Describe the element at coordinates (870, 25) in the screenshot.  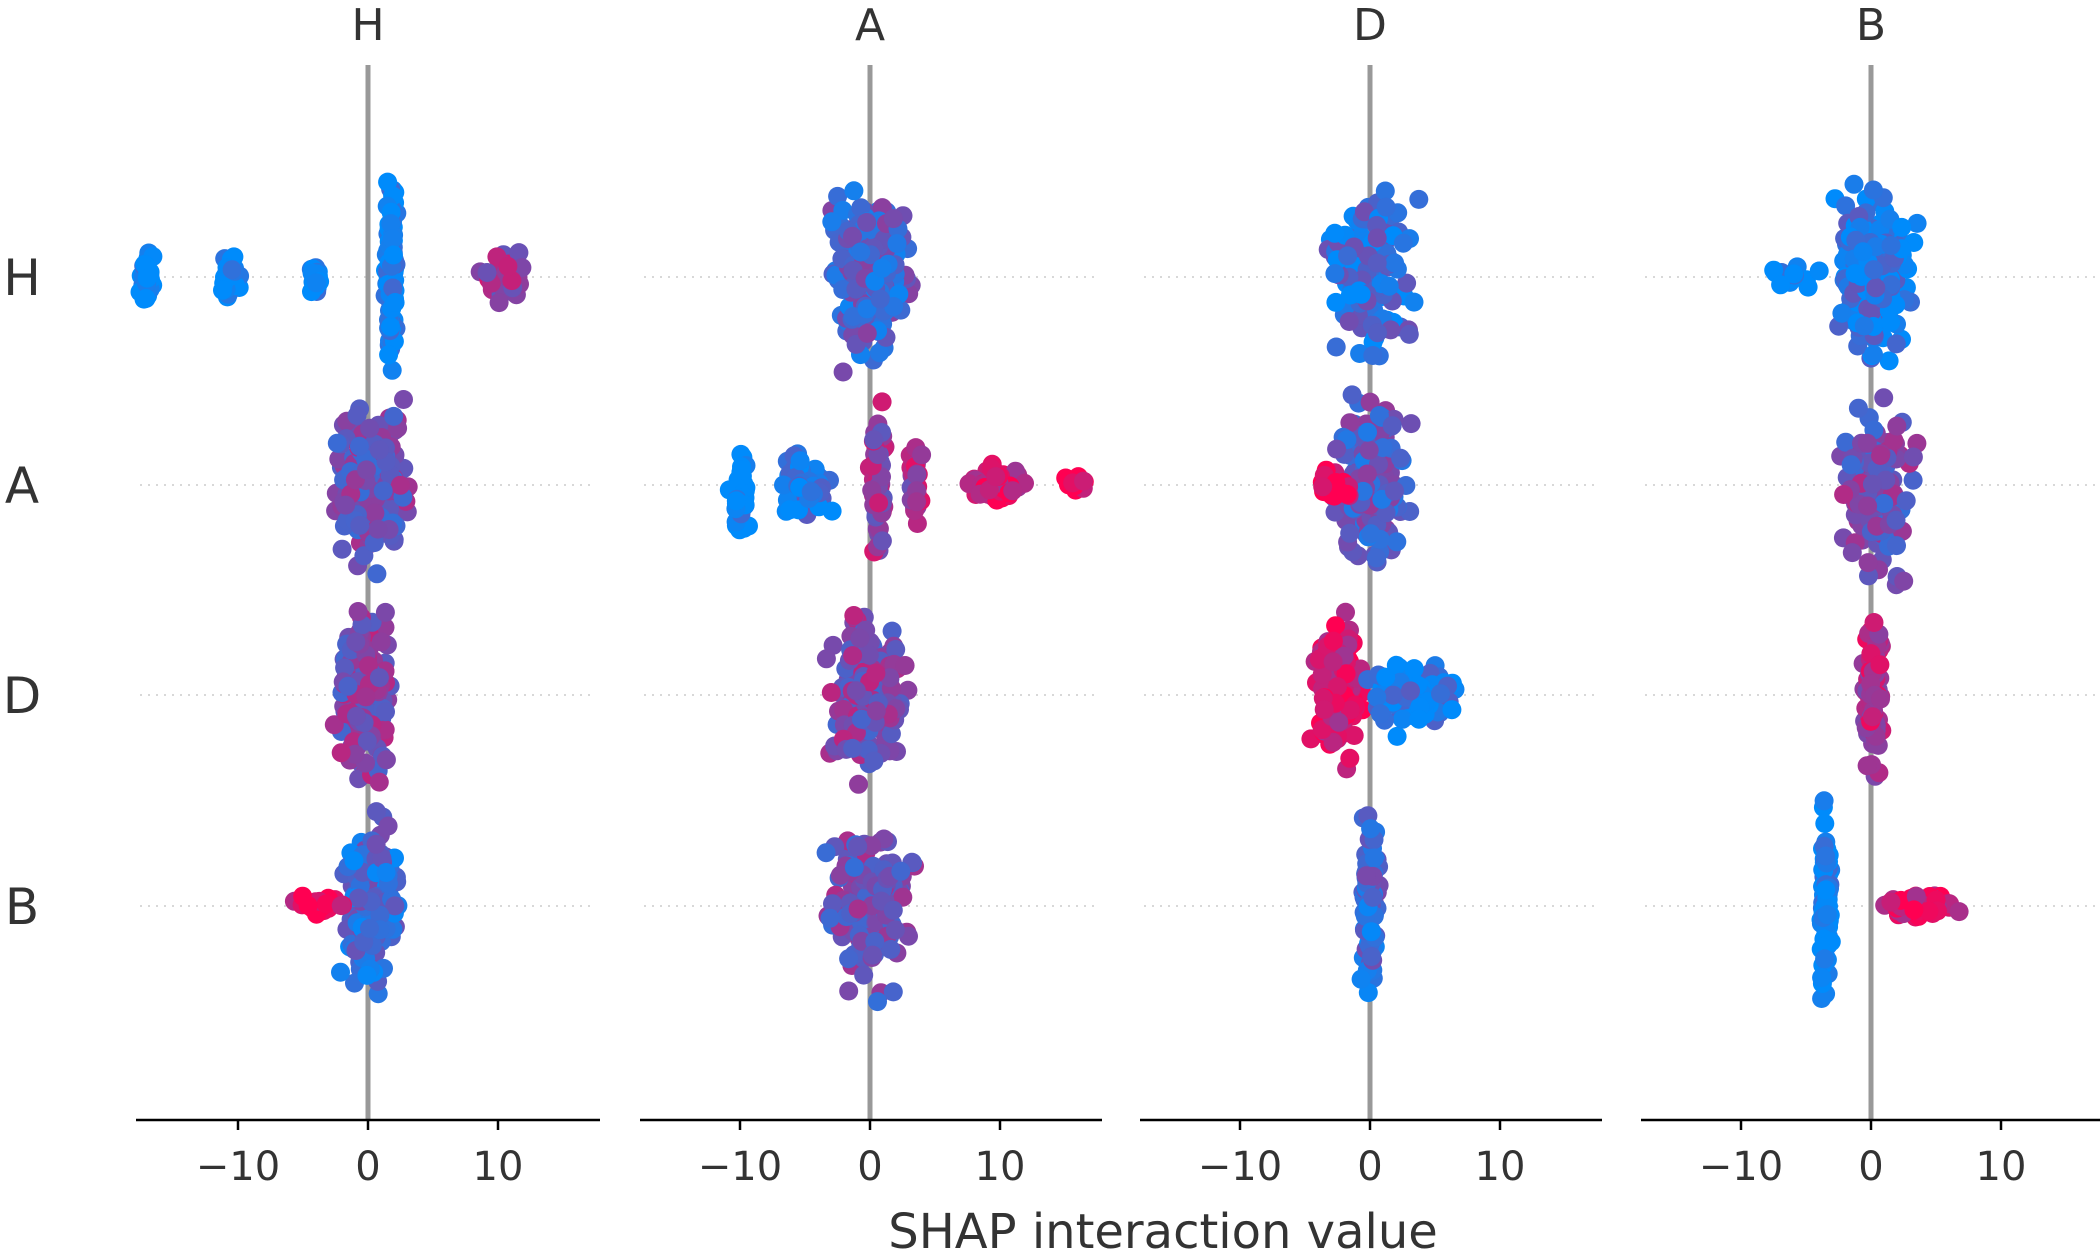
I see `panel-title: A` at that location.